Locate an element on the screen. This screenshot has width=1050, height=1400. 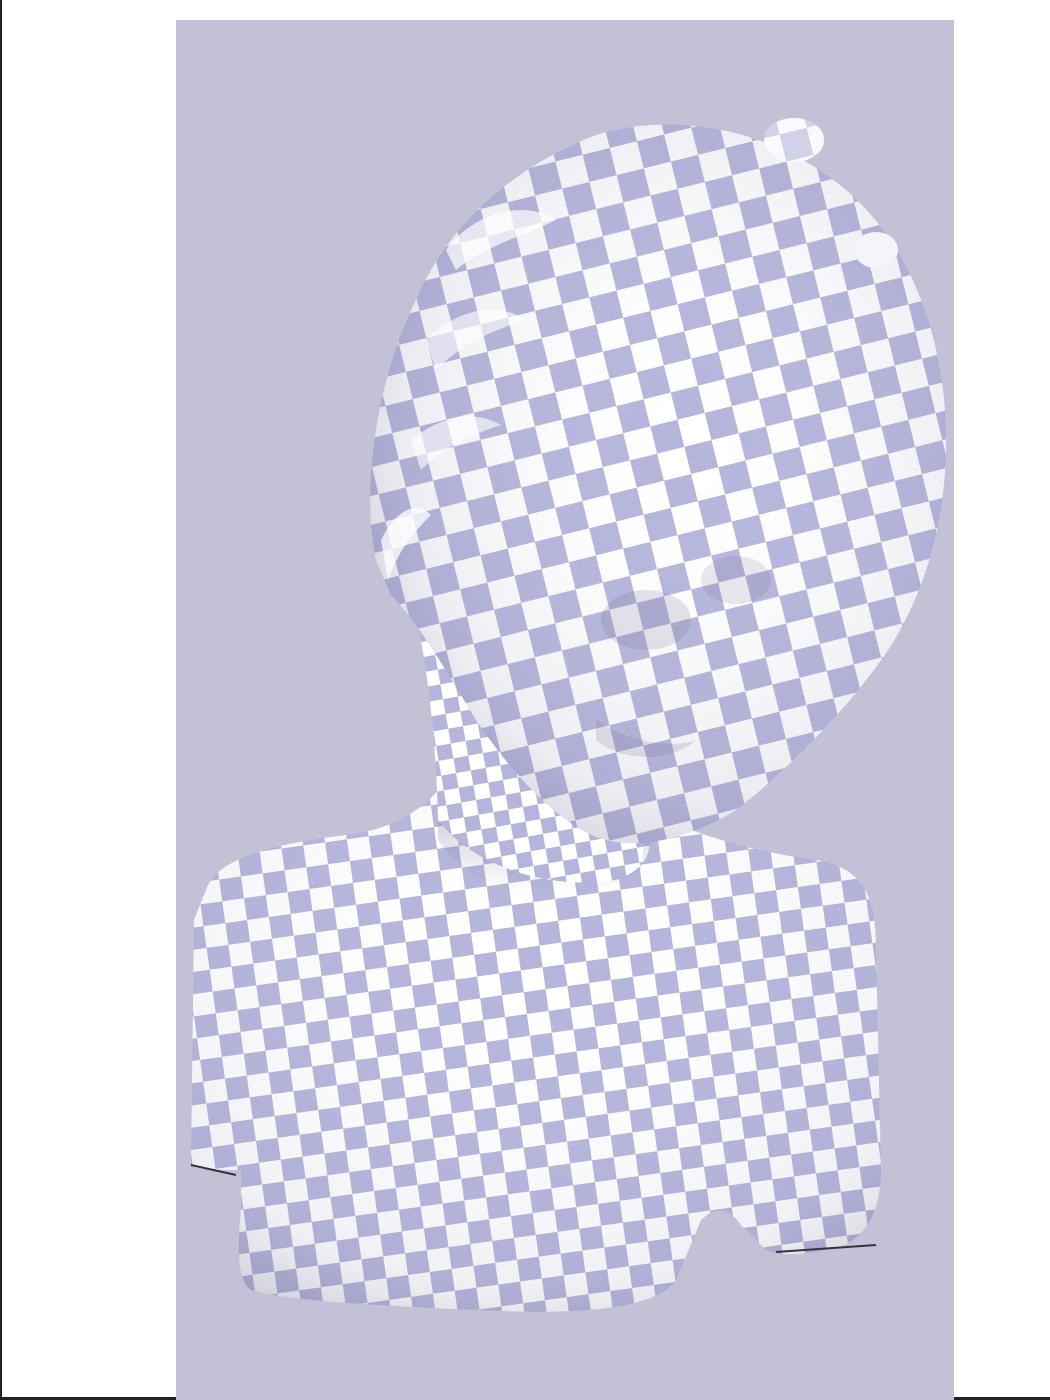
mesh-edge-right is located at coordinates (826, 1248).